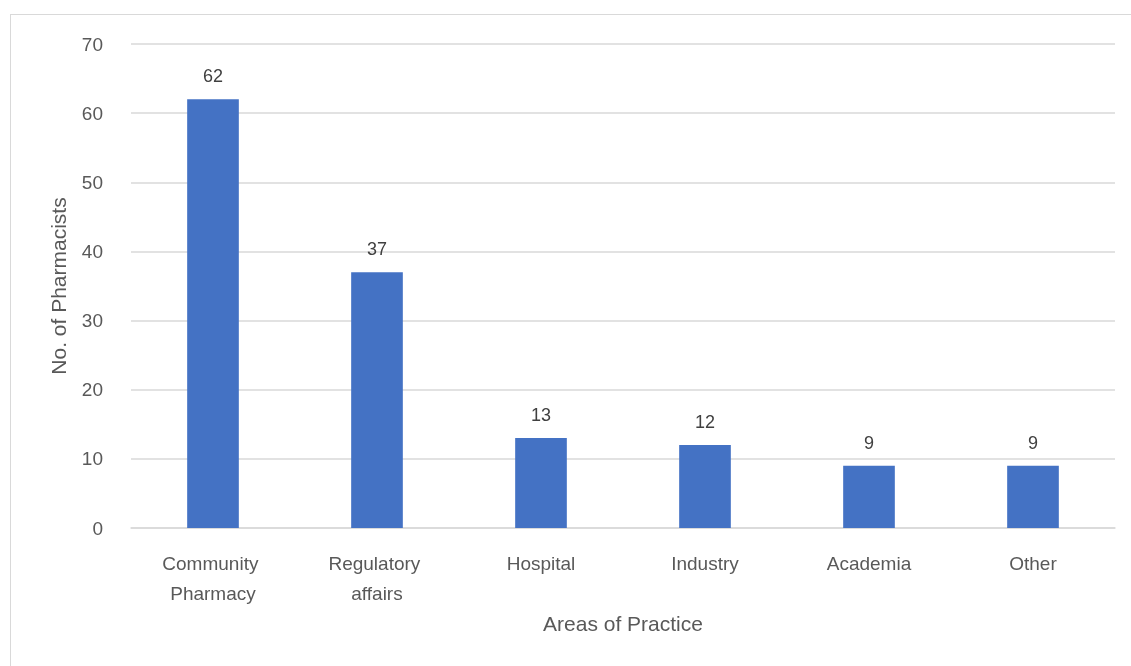 The height and width of the screenshot is (666, 1131). Describe the element at coordinates (92, 182) in the screenshot. I see `y-tick-label: 50` at that location.